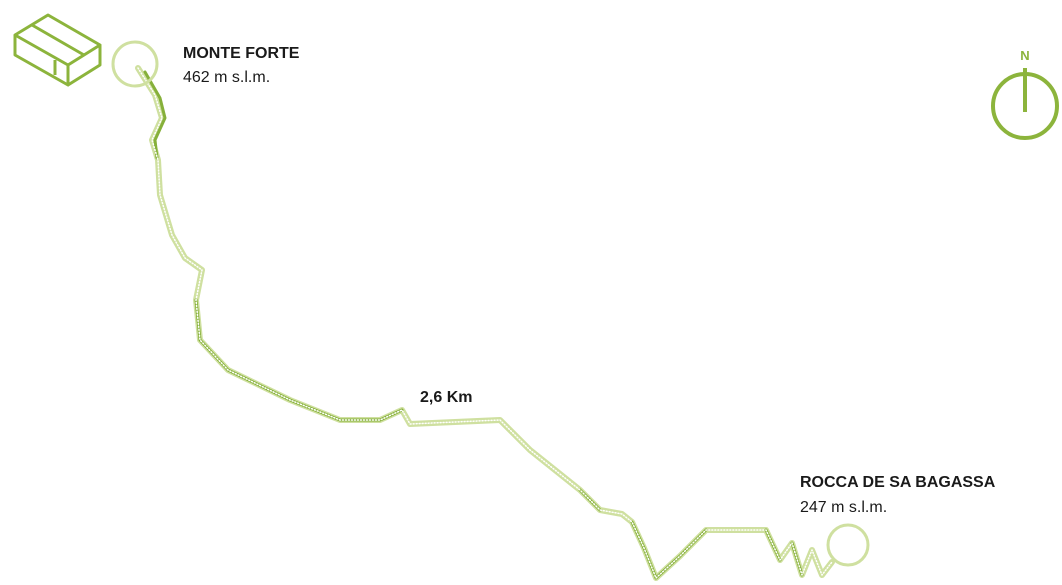 The image size is (1062, 585). What do you see at coordinates (135, 64) in the screenshot?
I see `start-marker` at bounding box center [135, 64].